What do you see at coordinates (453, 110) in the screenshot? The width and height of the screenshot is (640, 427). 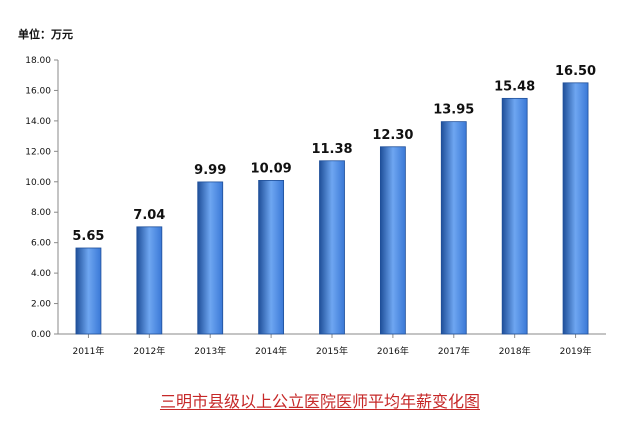 I see `data-label: 13.95` at bounding box center [453, 110].